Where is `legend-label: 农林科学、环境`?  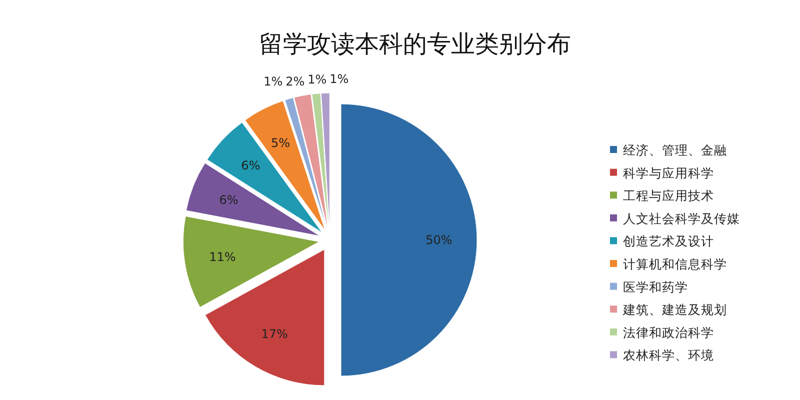
legend-label: 农林科学、环境 is located at coordinates (668, 355).